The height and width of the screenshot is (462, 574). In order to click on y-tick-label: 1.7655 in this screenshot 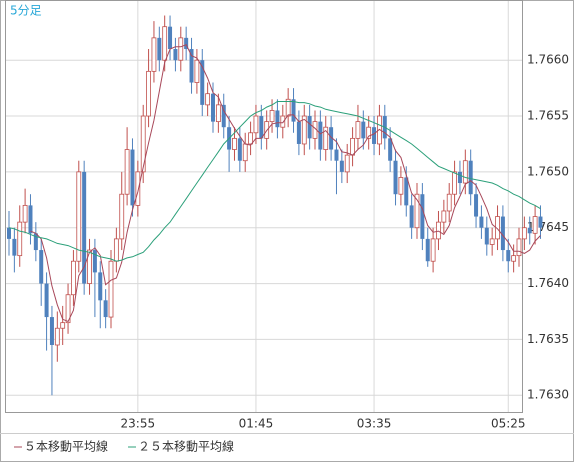, I will do `click(548, 116)`.